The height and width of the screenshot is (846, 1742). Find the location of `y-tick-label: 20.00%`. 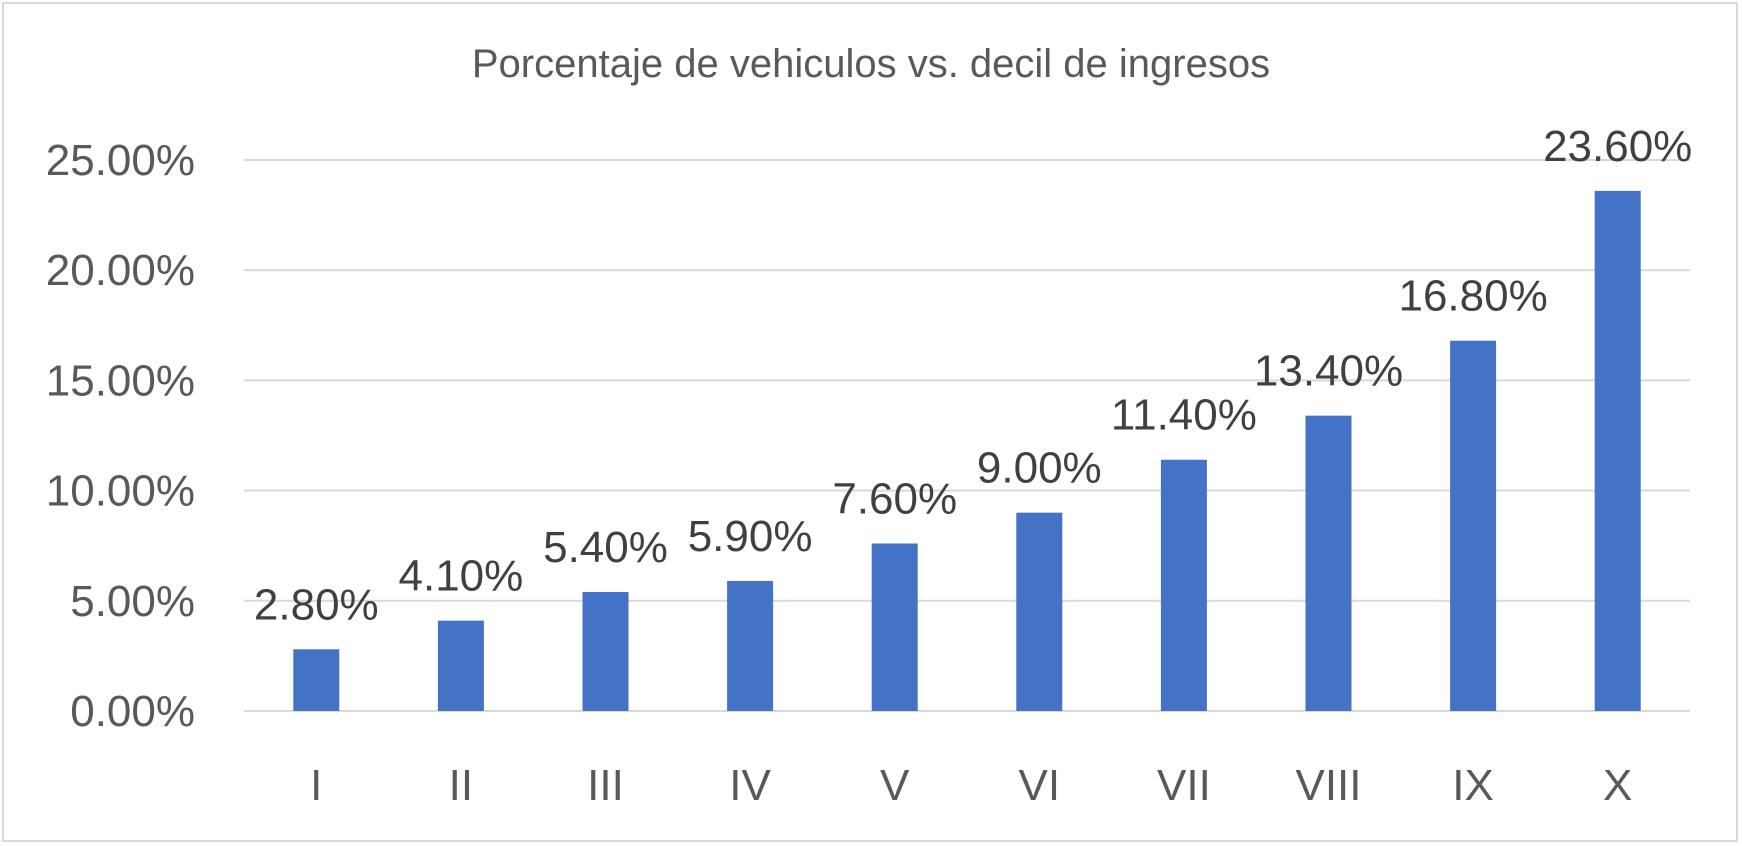

y-tick-label: 20.00% is located at coordinates (120, 270).